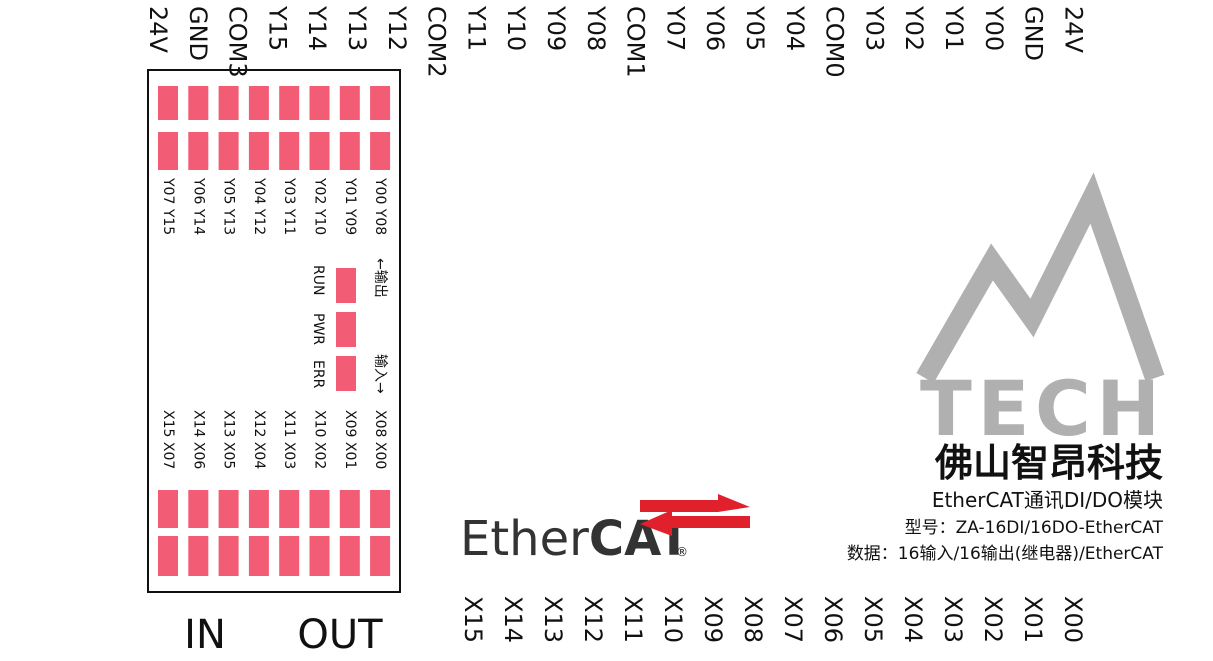  Describe the element at coordinates (289, 439) in the screenshot. I see `input-label: X11 X03` at that location.